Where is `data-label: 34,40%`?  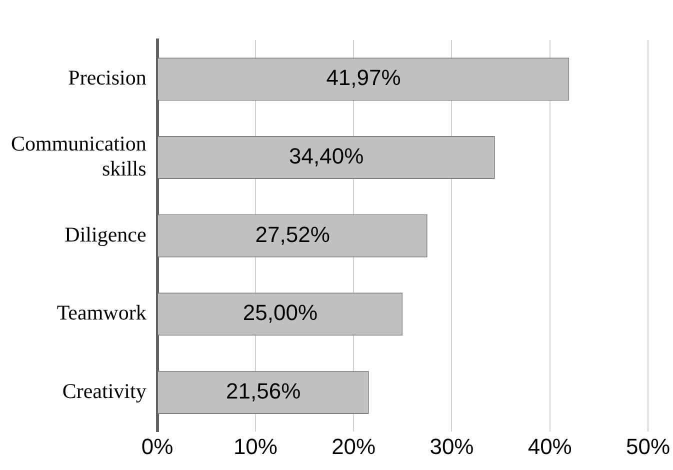
data-label: 34,40% is located at coordinates (326, 156).